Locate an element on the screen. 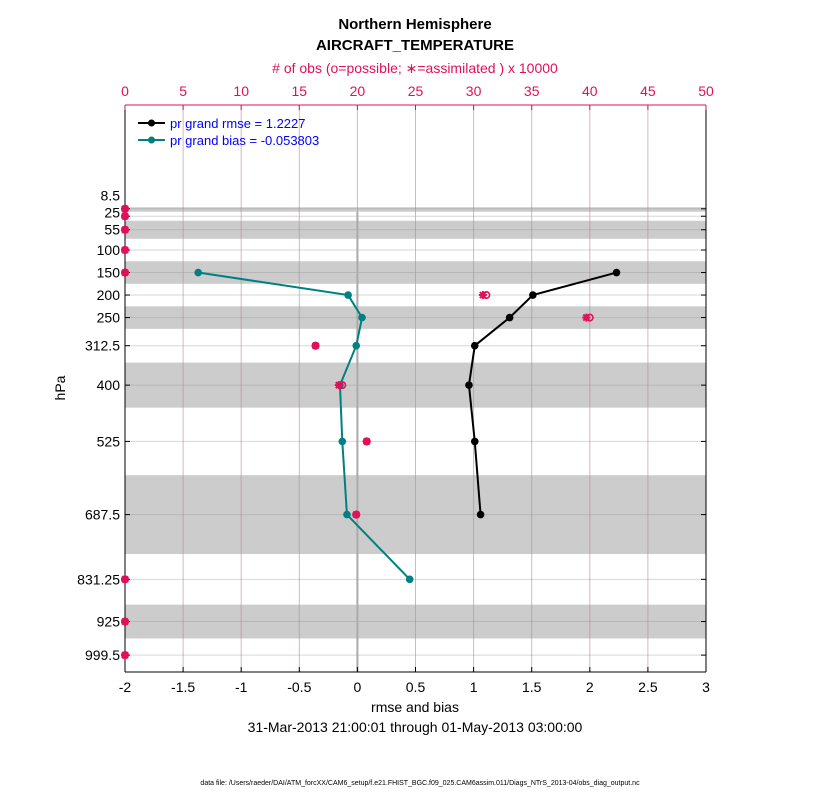 The image size is (830, 800). y-tick-label: 925 is located at coordinates (109, 622).